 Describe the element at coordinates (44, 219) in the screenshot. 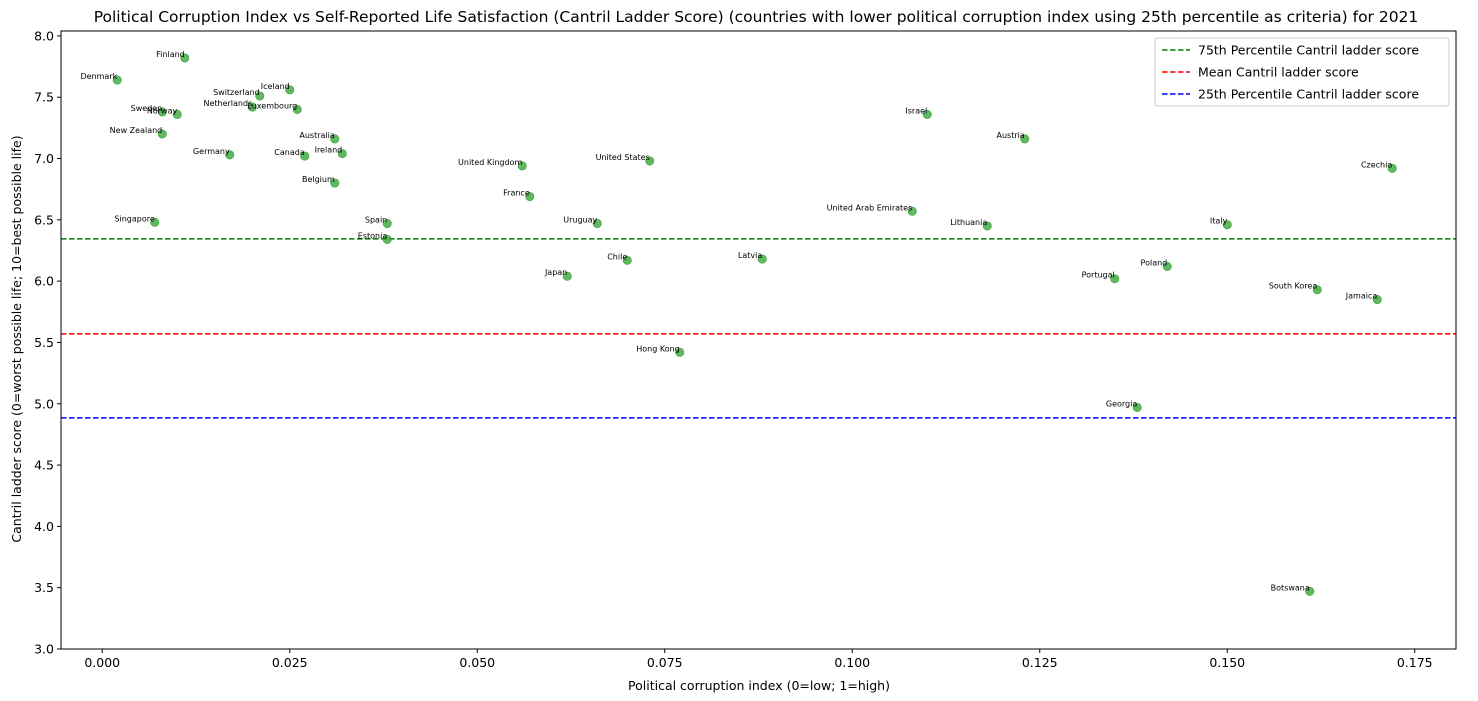

I see `y-tick-label: 6.5` at that location.